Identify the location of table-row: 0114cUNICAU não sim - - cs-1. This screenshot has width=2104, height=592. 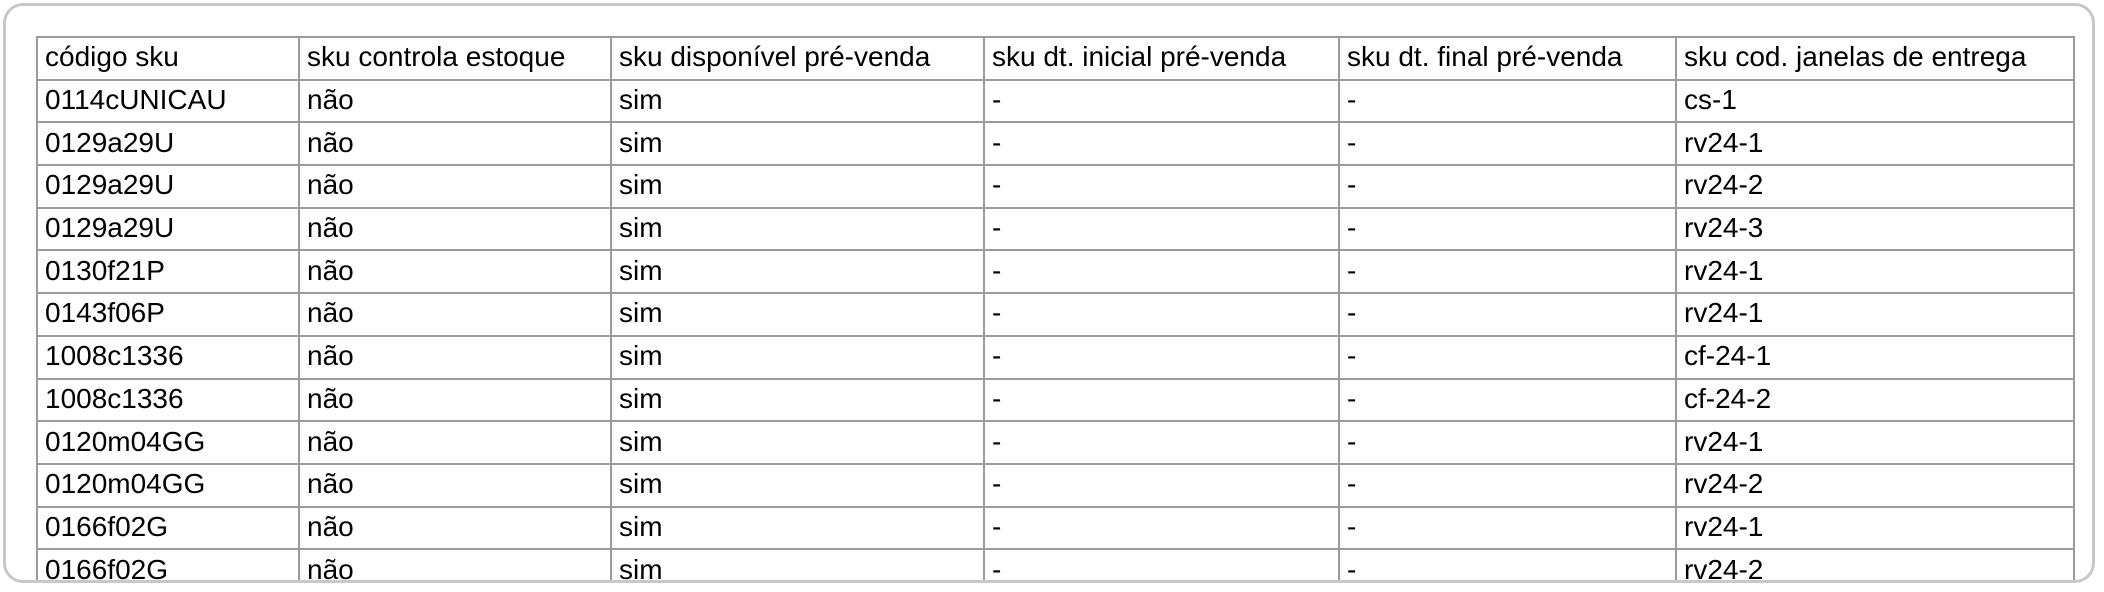
(1055, 101).